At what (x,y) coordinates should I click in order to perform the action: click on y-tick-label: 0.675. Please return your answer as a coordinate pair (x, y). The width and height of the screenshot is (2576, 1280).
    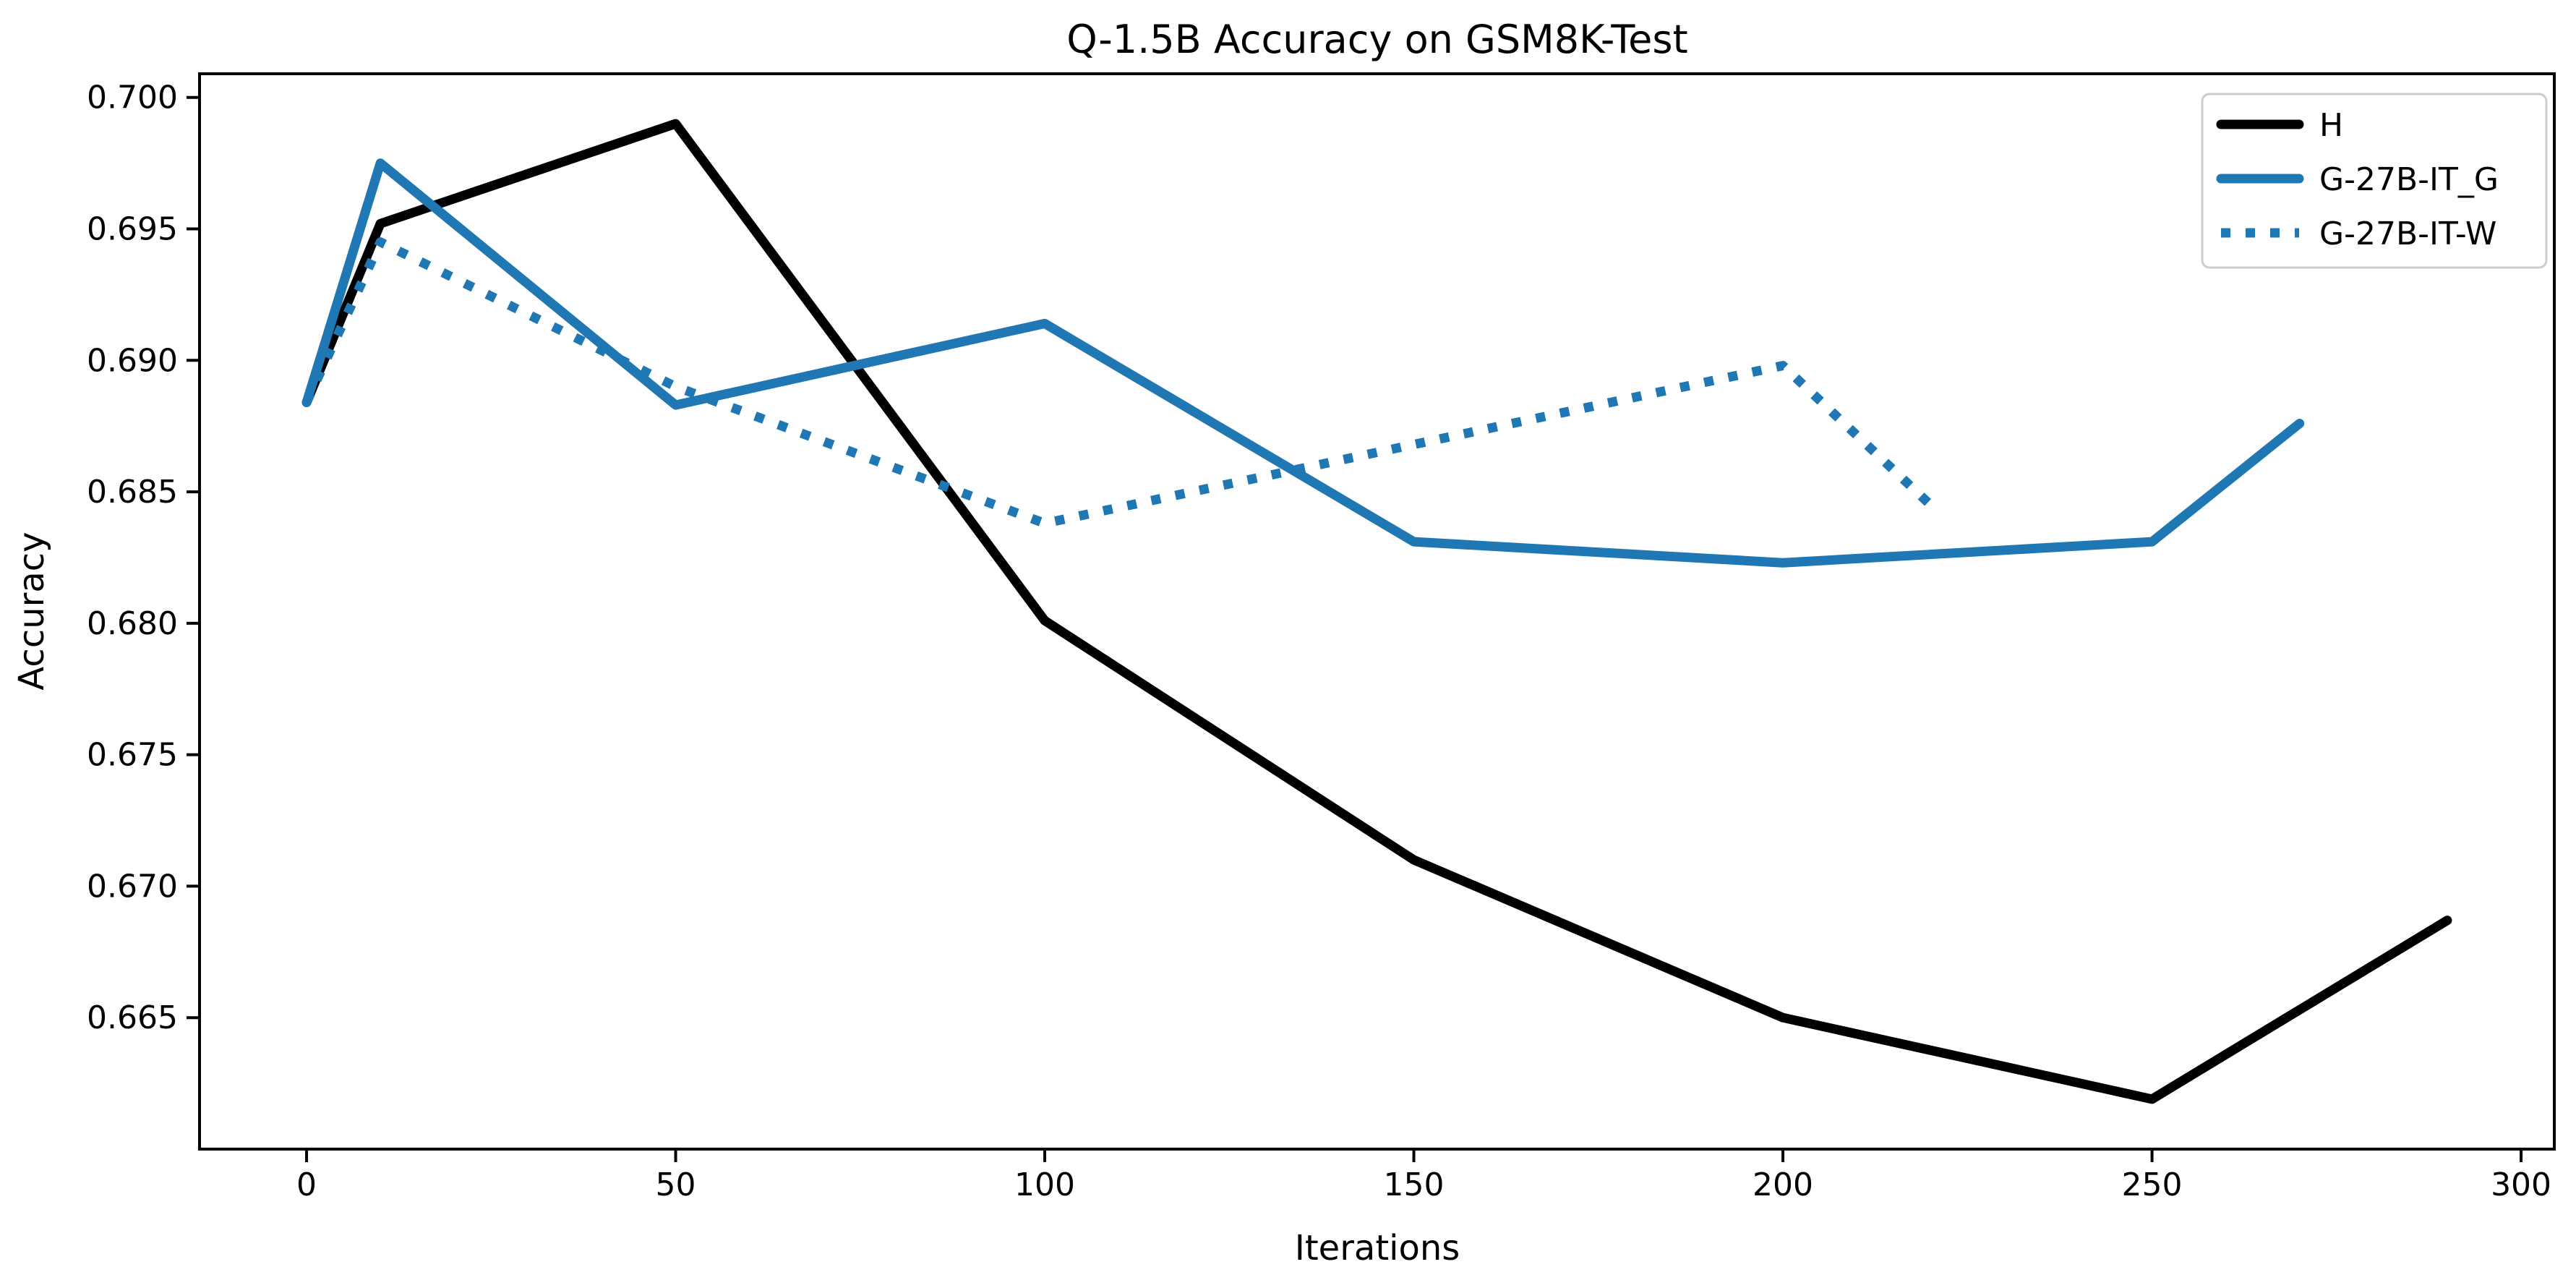
    Looking at the image, I should click on (132, 755).